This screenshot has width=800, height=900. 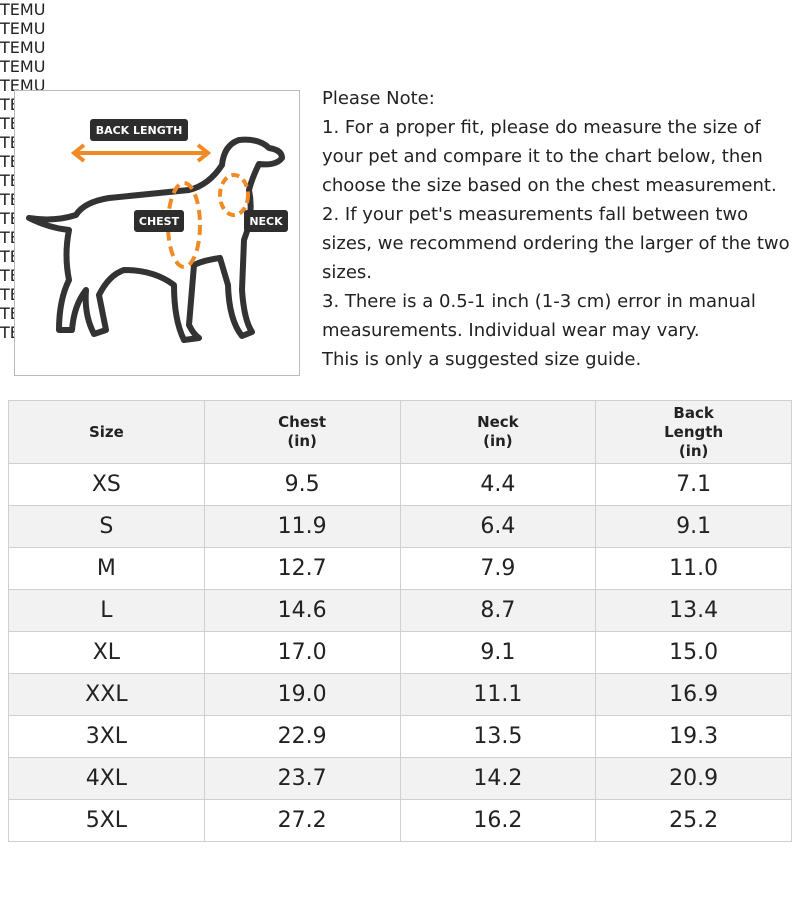 I want to click on header-cell: Neck (in), so click(x=498, y=432).